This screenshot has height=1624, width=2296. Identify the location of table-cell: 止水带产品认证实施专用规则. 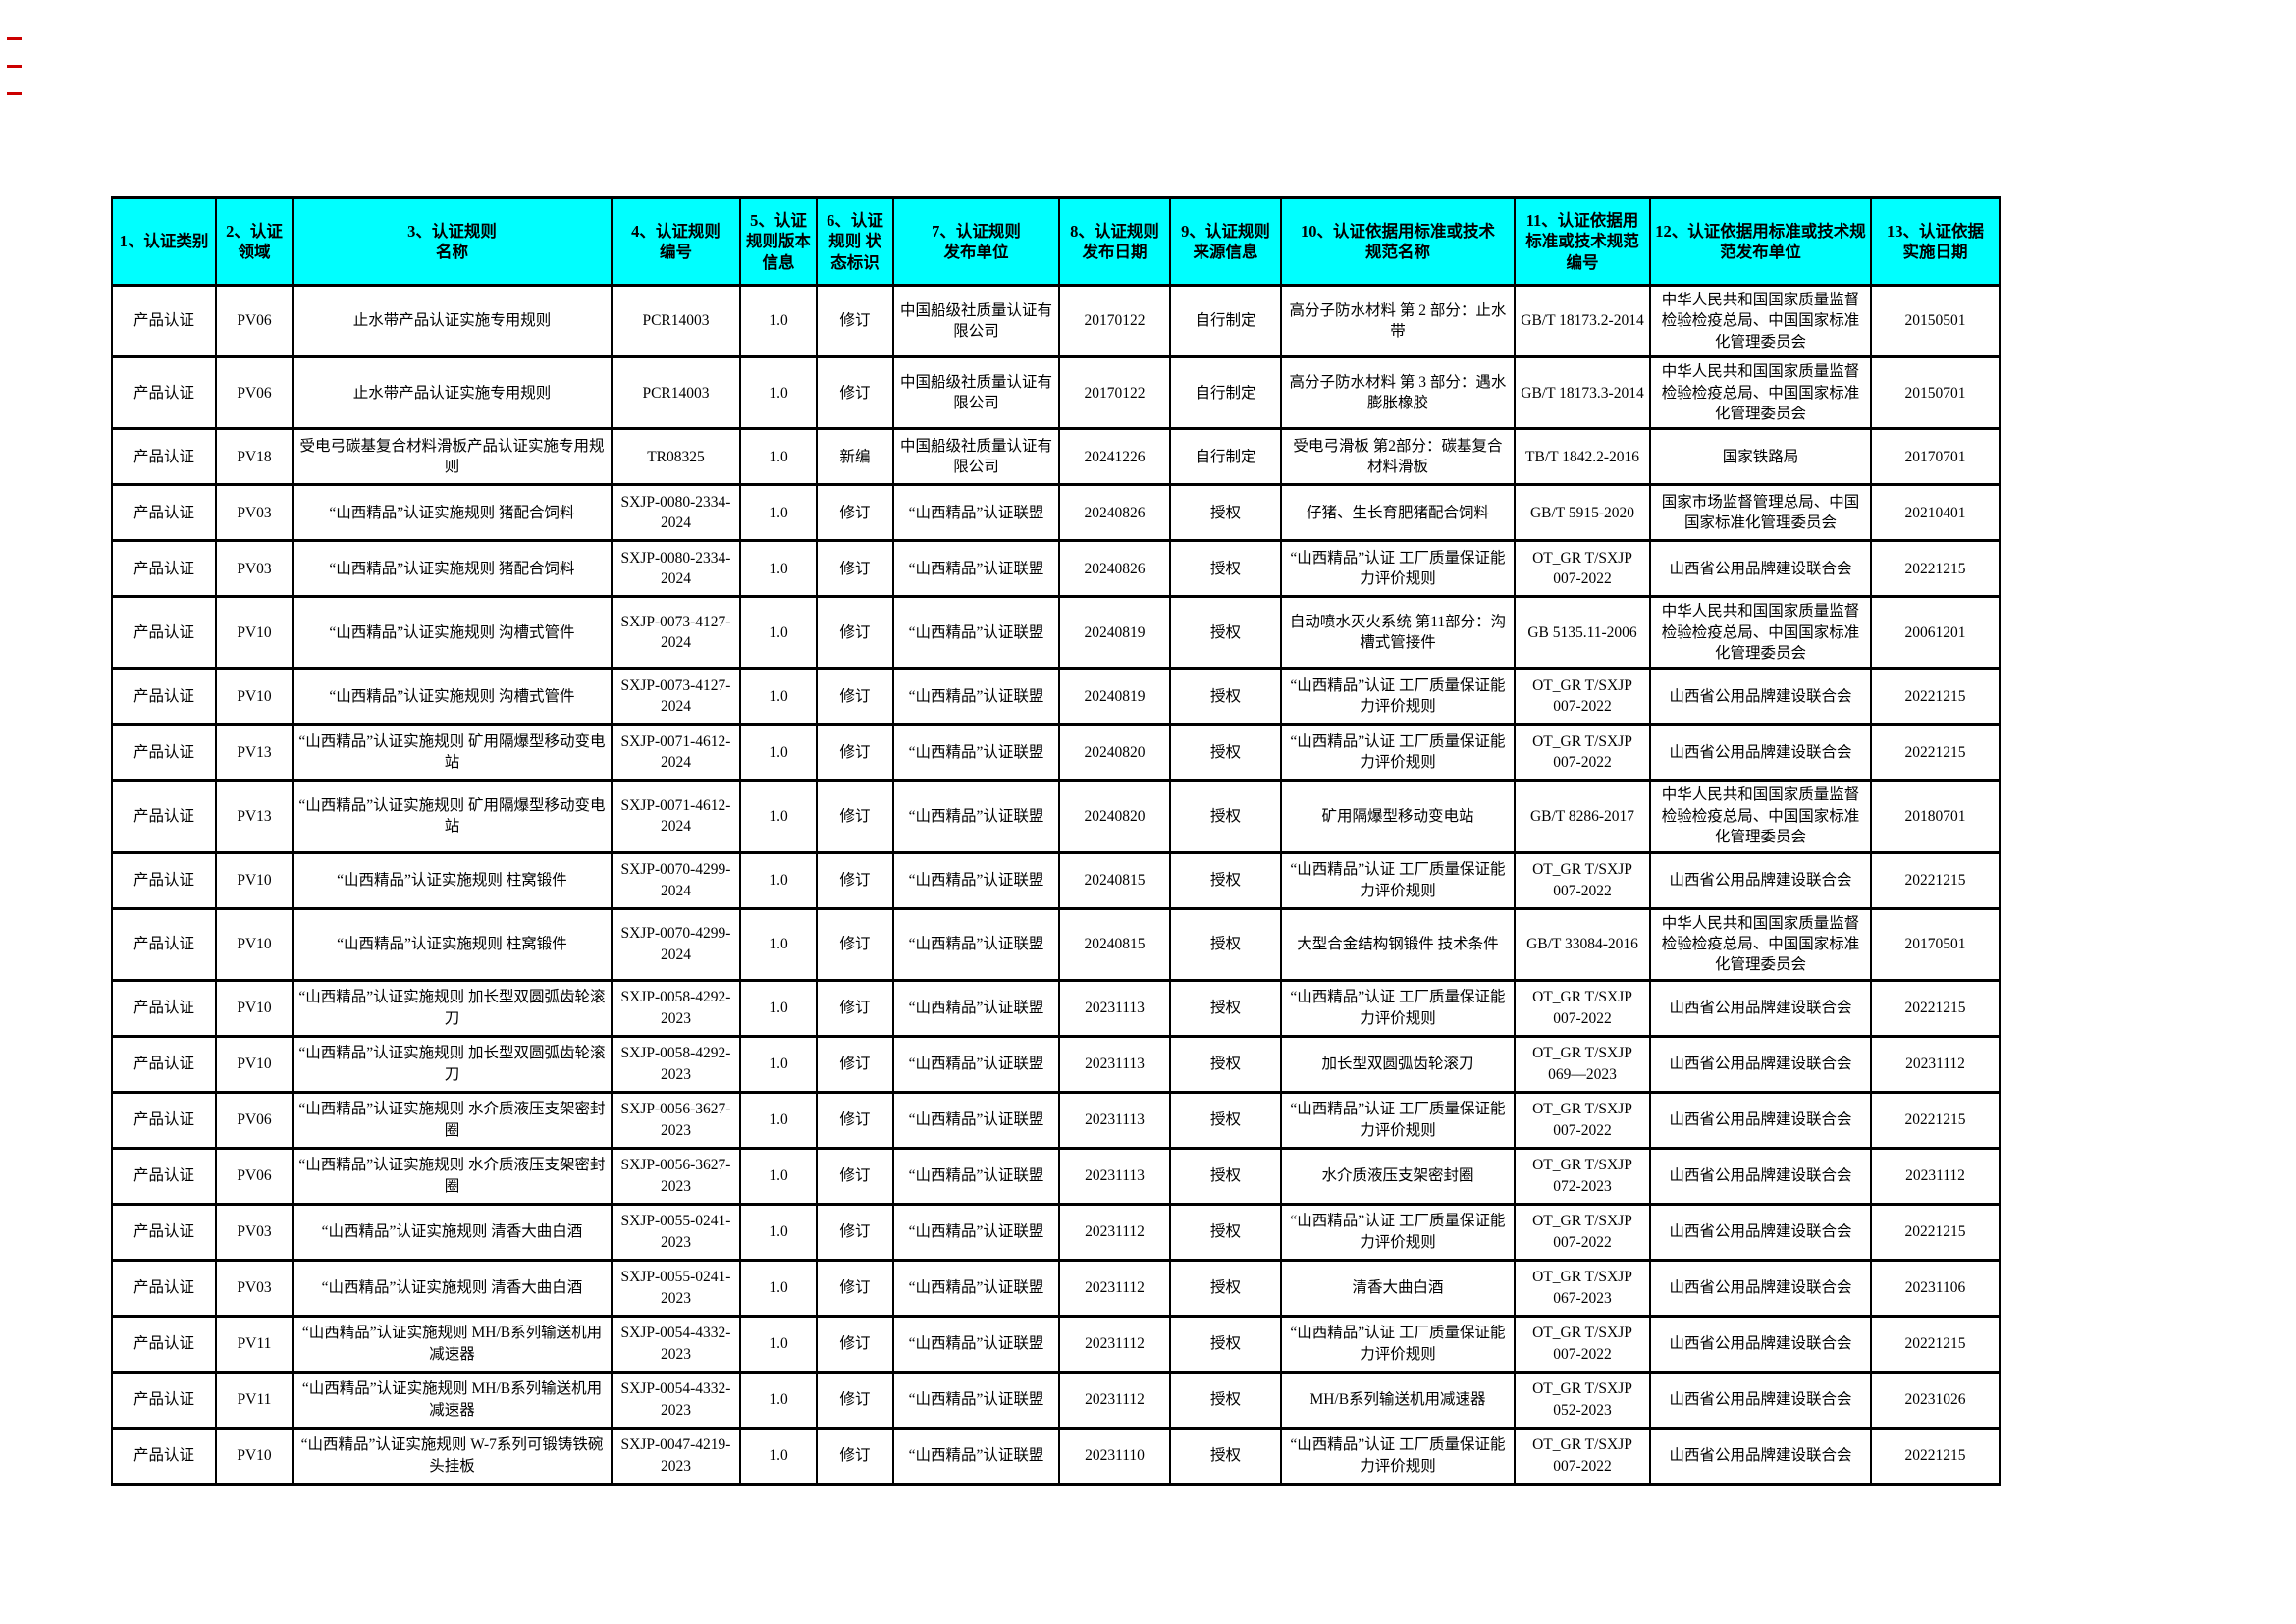
(452, 321).